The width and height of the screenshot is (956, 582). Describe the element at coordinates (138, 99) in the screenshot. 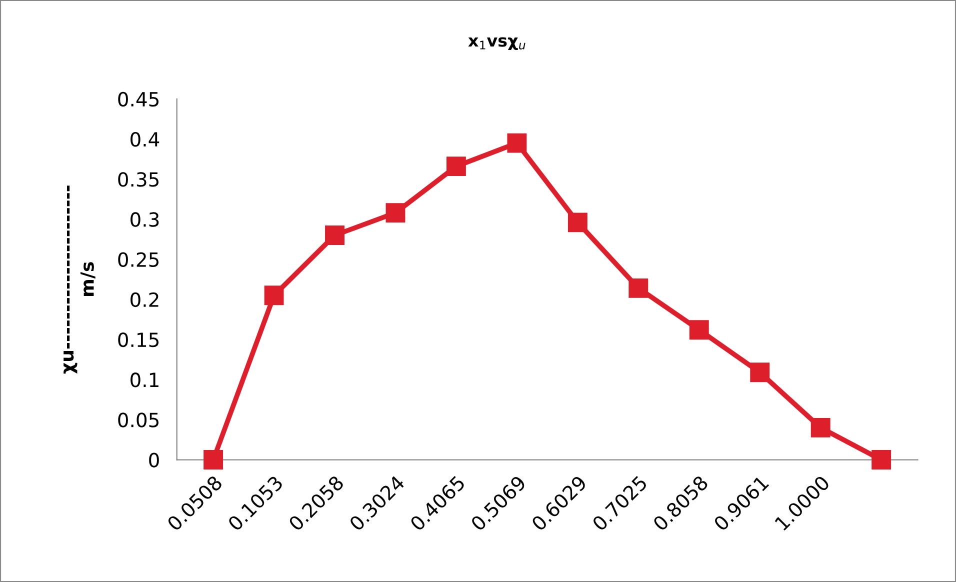

I see `y-tick-label: 0.45` at that location.